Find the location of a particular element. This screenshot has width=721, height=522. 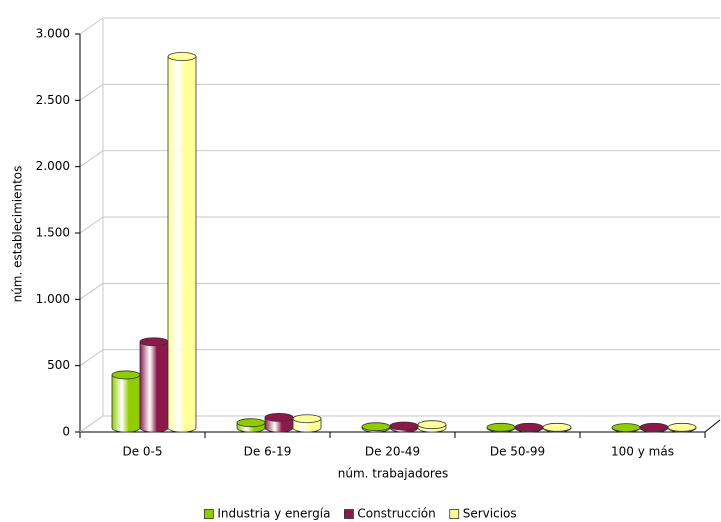

x-tick-label: De 20-49 is located at coordinates (392, 452).